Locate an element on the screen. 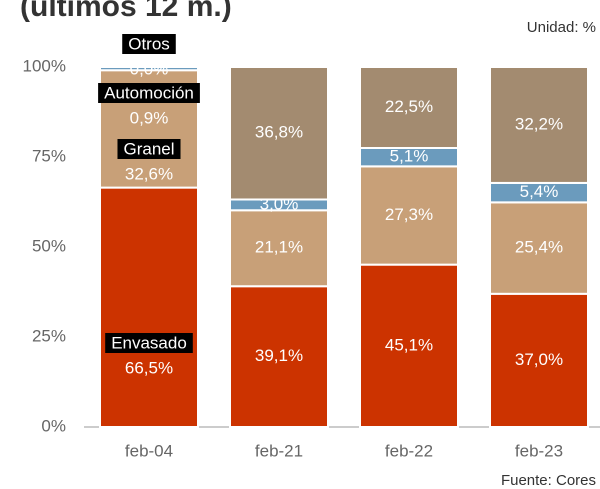 The height and width of the screenshot is (489, 600). x-tick-label: feb-23 is located at coordinates (539, 450).